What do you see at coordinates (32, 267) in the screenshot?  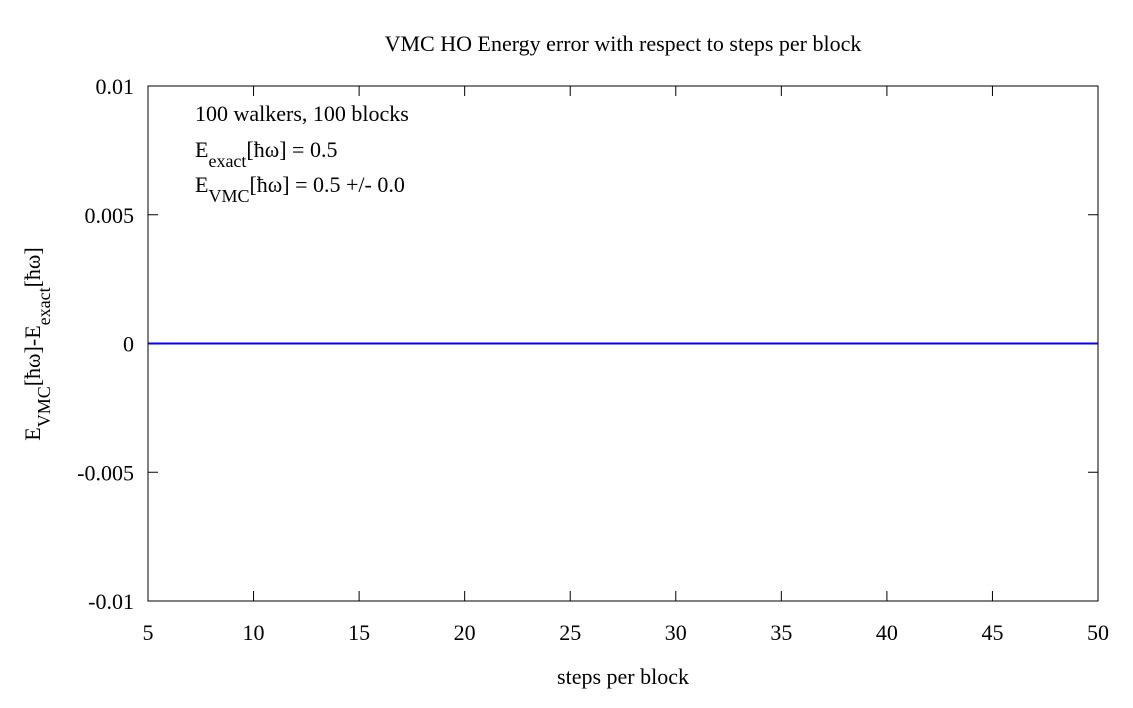 I see `text-segment: [ħω]` at bounding box center [32, 267].